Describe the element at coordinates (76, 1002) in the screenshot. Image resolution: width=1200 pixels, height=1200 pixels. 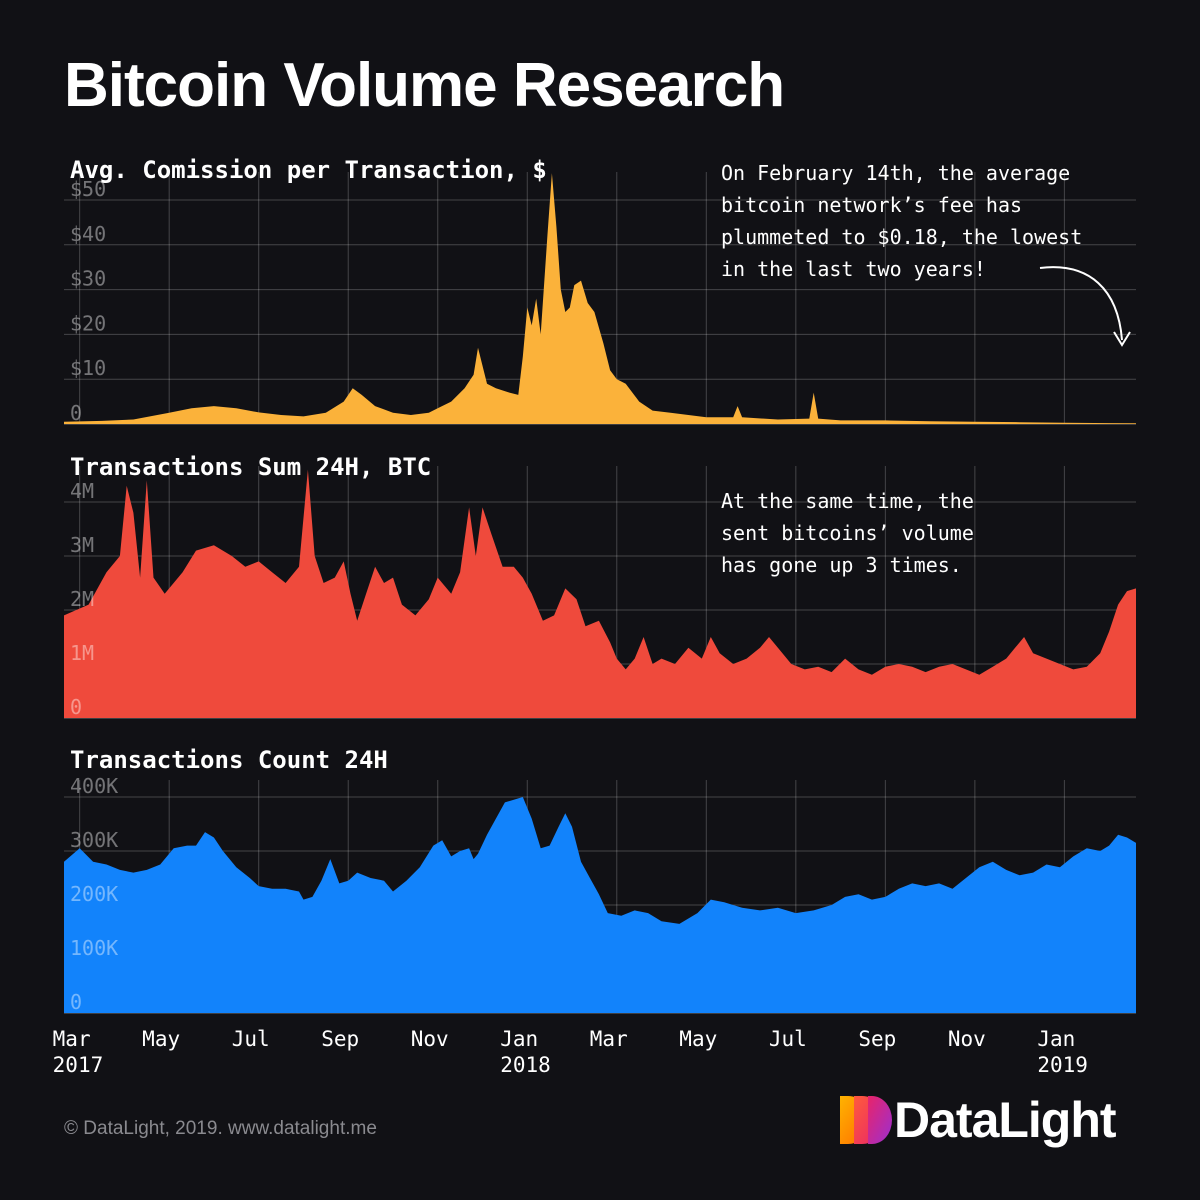
I see `count-y-tick-label: 0` at that location.